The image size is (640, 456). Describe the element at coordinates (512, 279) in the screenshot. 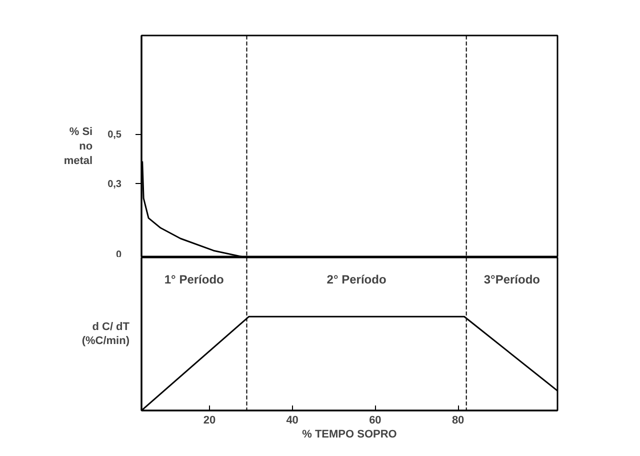

I see `text: 3°Período` at that location.